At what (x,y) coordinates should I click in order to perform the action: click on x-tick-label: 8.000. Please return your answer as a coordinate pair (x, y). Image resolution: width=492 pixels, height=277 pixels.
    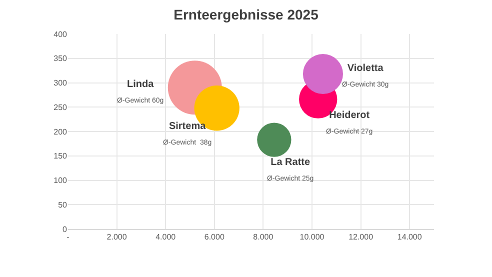
    Looking at the image, I should click on (263, 237).